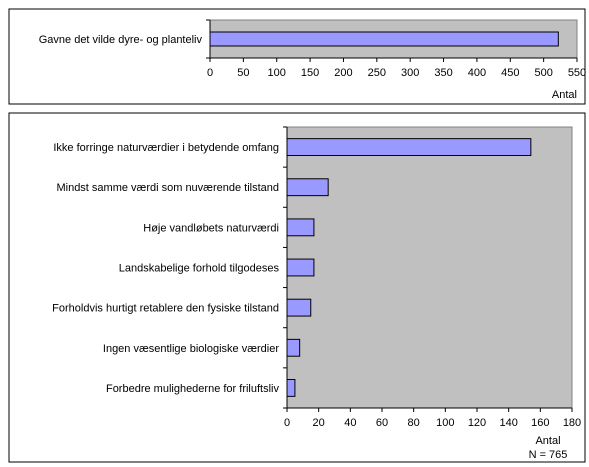 This screenshot has width=589, height=467. Describe the element at coordinates (445, 423) in the screenshot. I see `c2-x-tick-label: 100` at that location.